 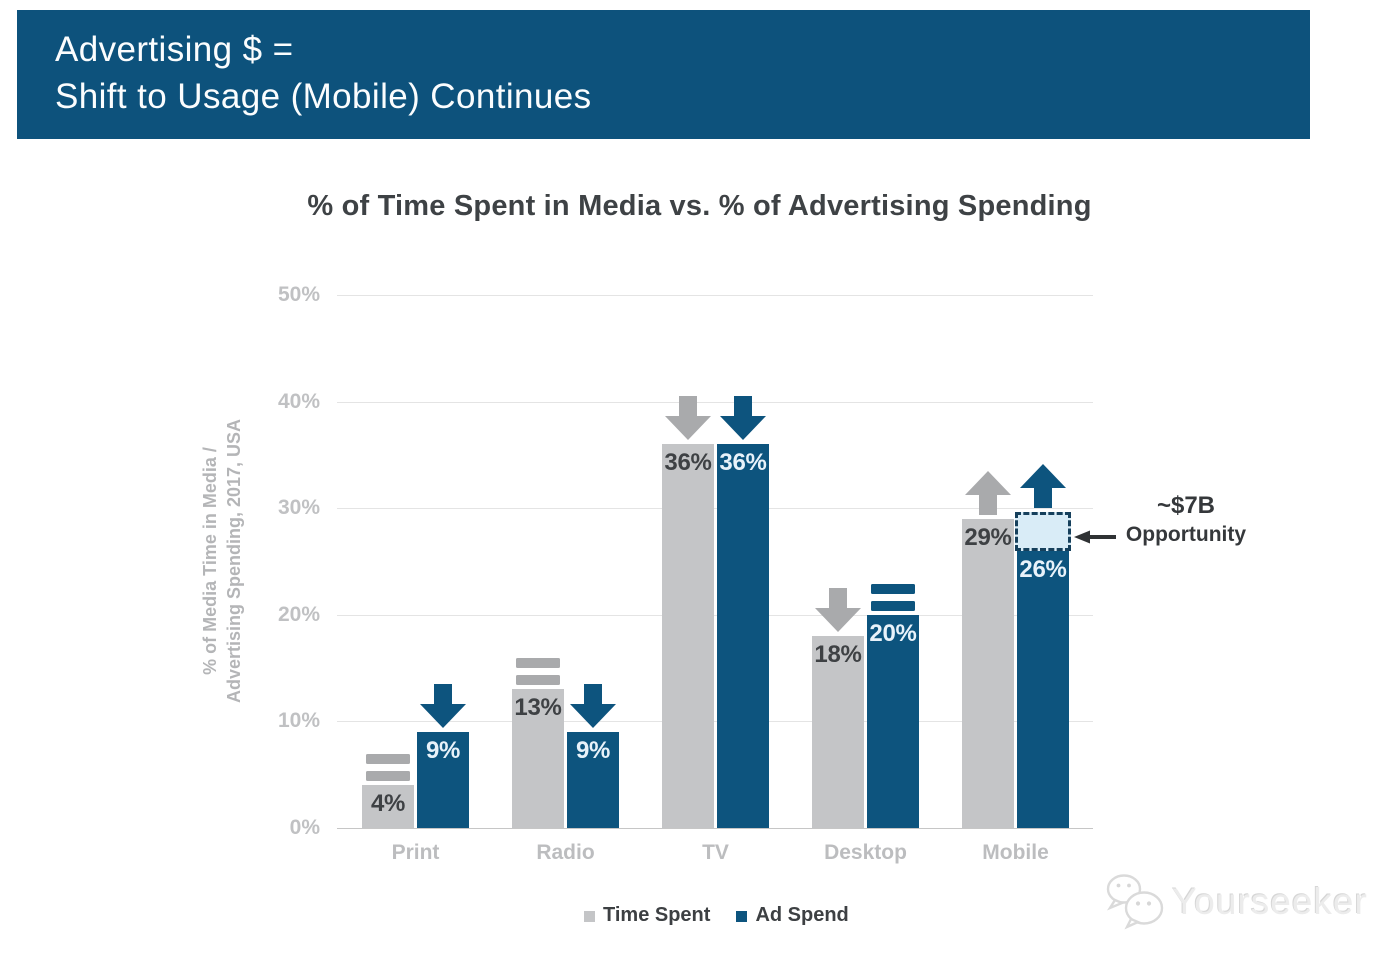 I want to click on legend-swatch-time-spent, so click(x=589, y=916).